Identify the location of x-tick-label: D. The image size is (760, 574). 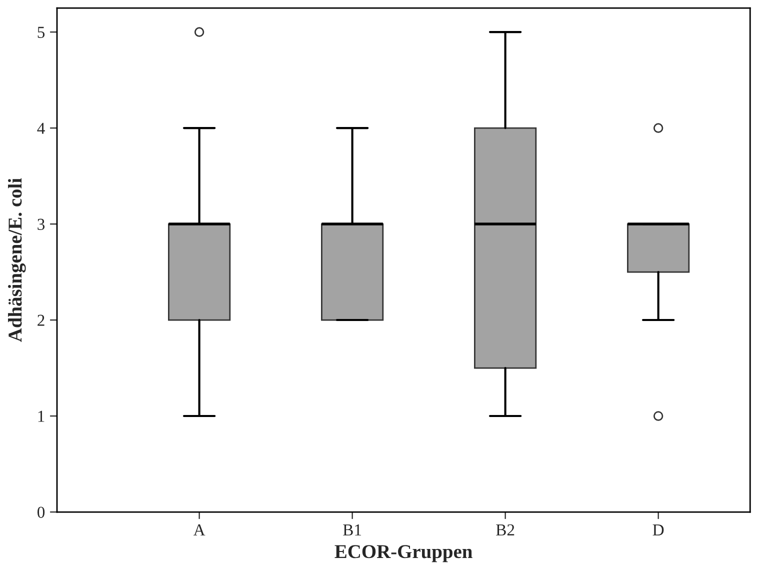
(658, 530).